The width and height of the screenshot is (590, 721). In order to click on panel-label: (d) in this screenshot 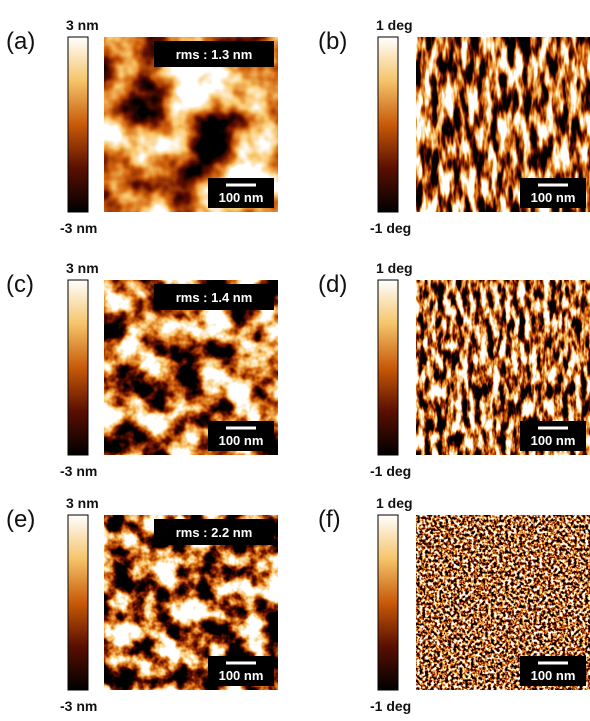, I will do `click(332, 284)`.